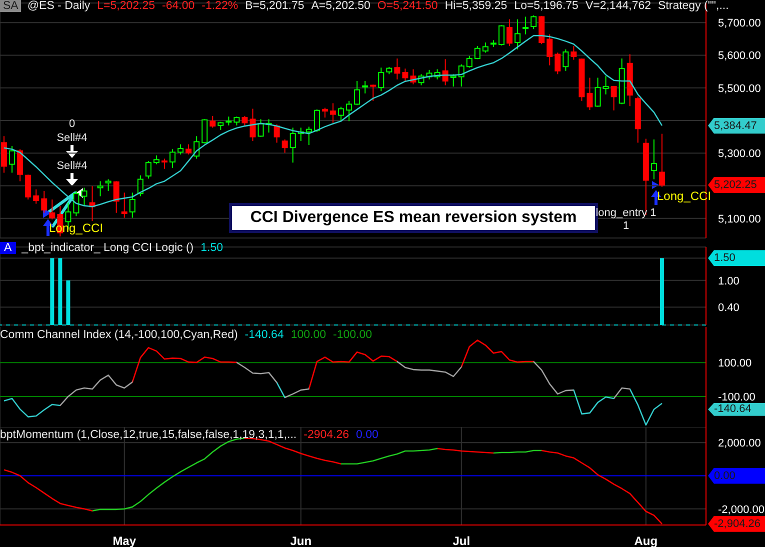  Describe the element at coordinates (736, 409) in the screenshot. I see `text: -140.64` at that location.